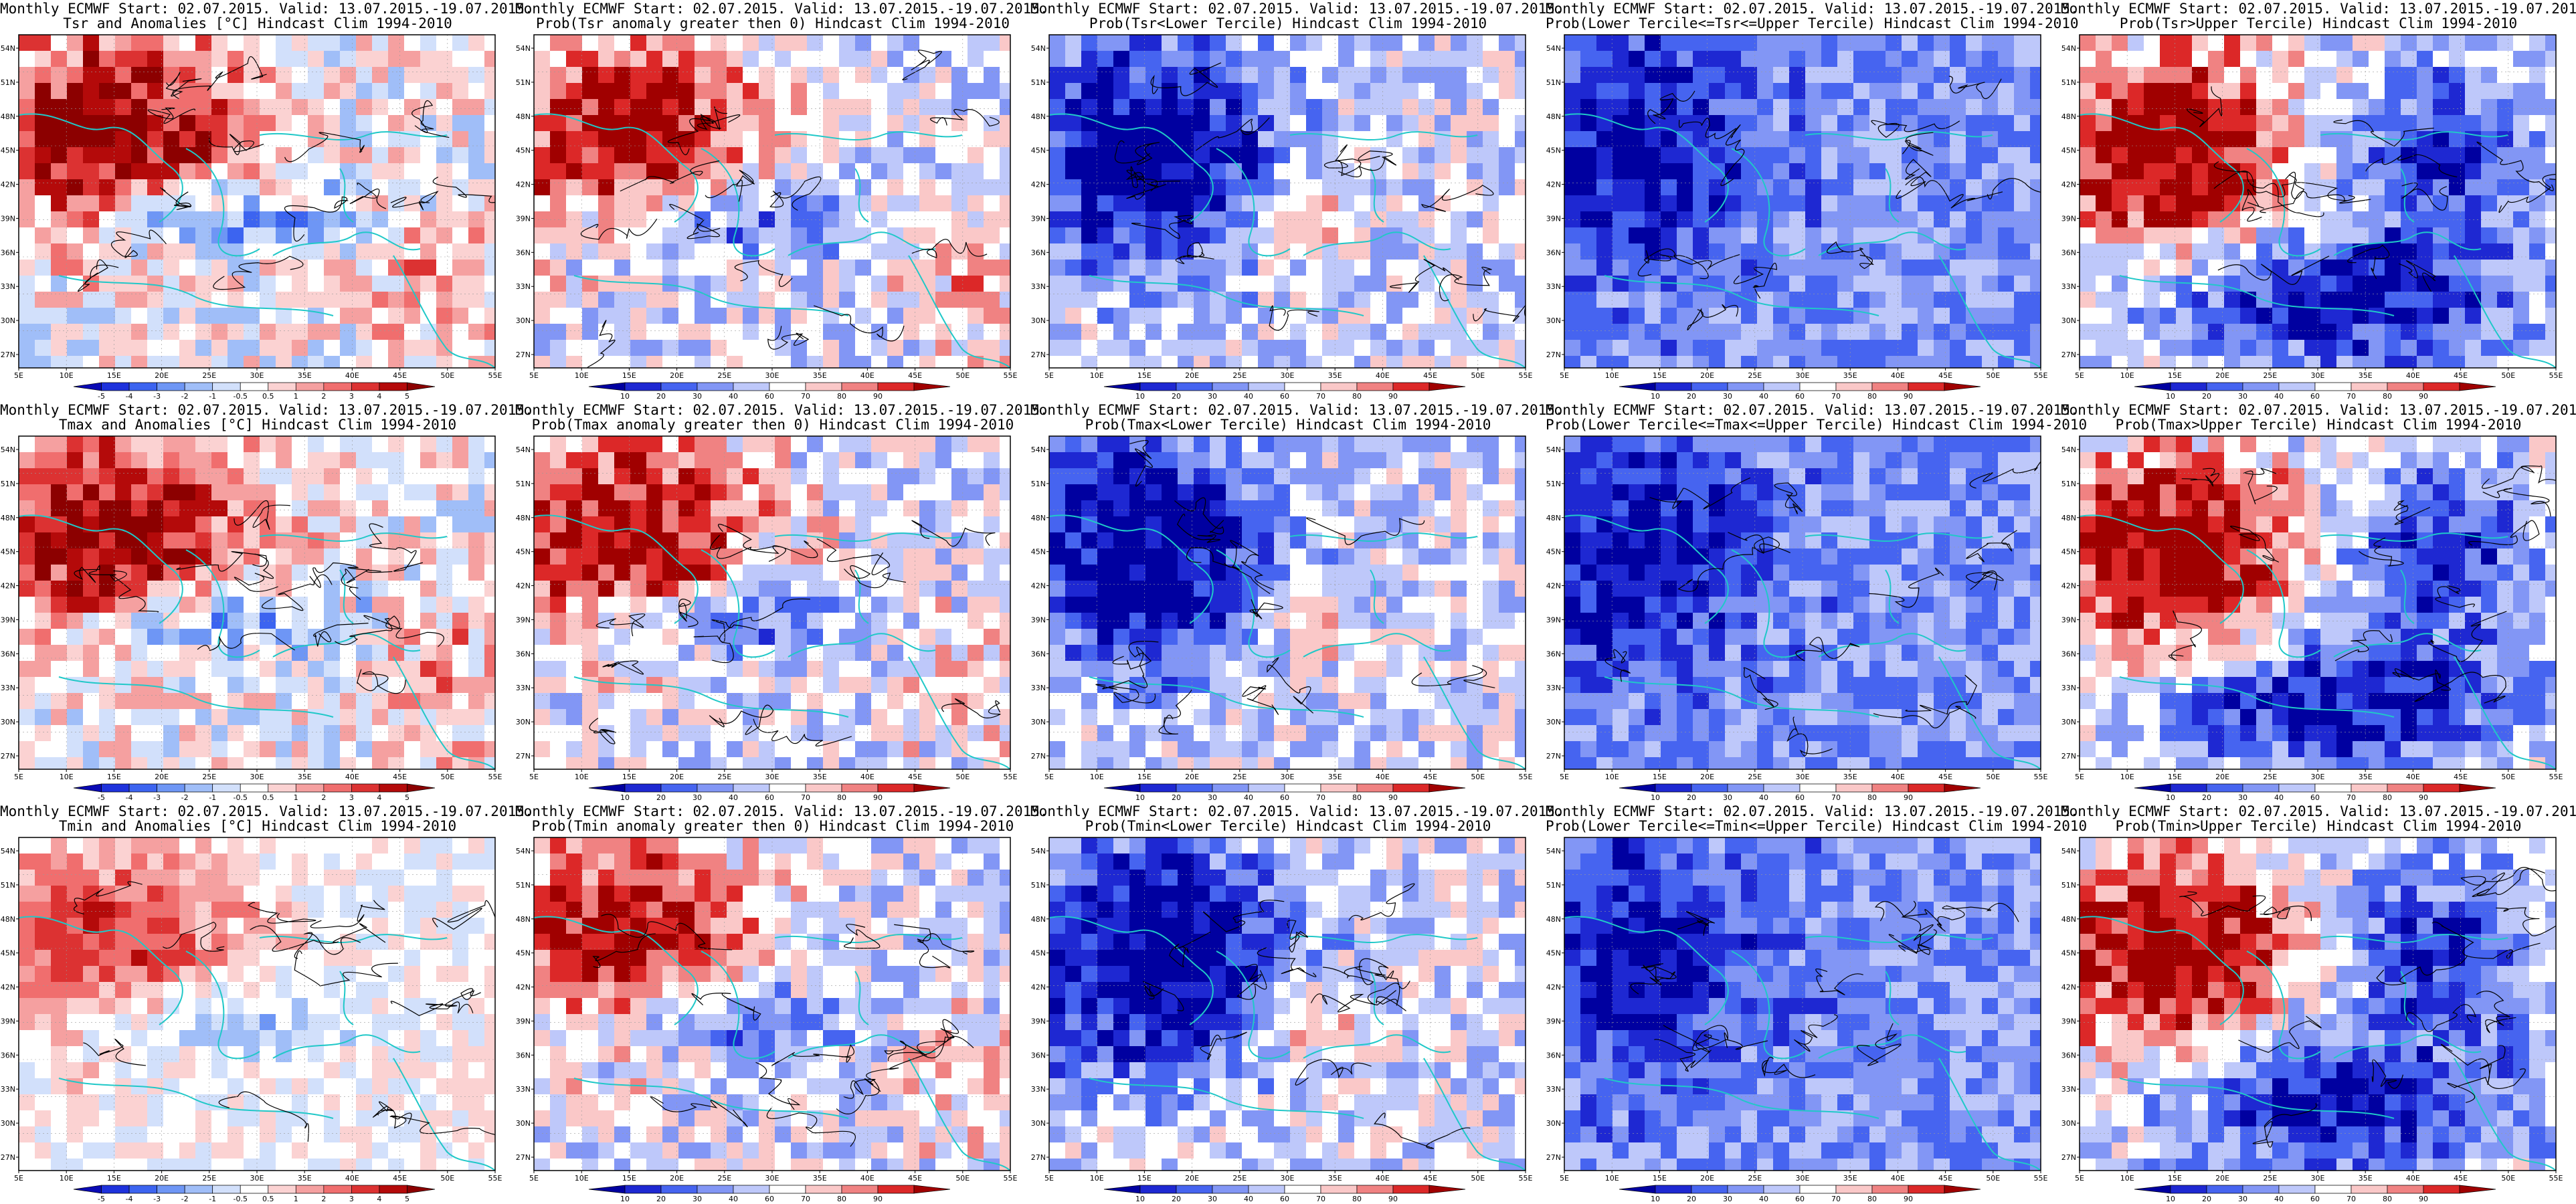 Image resolution: width=2576 pixels, height=1204 pixels. I want to click on lat-tick-label: 42N, so click(2068, 185).